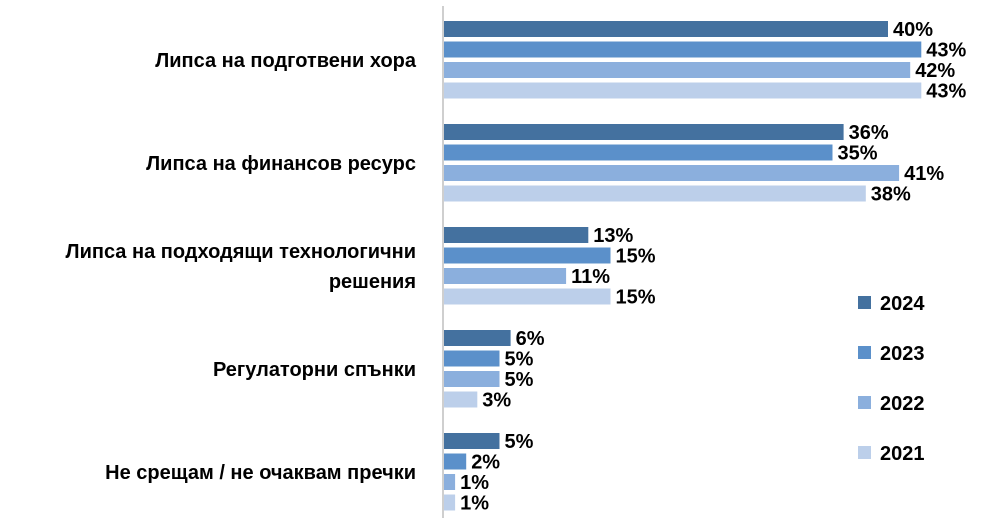 Image resolution: width=1000 pixels, height=524 pixels. What do you see at coordinates (613, 236) in the screenshot?
I see `value-label: 13%` at bounding box center [613, 236].